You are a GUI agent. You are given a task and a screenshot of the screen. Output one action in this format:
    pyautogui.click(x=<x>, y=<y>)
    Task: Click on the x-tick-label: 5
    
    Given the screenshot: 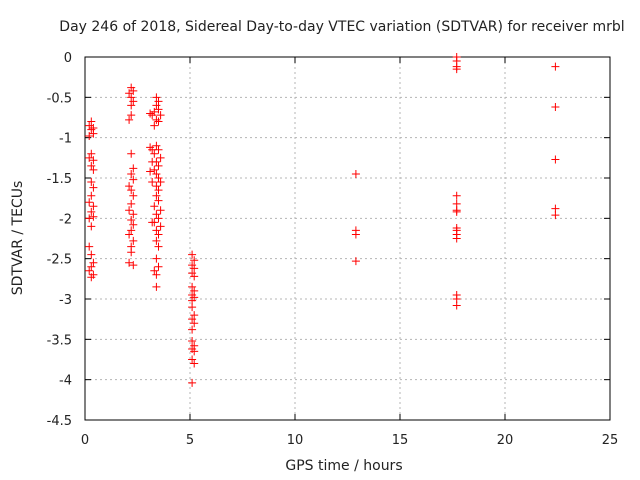 What is the action you would take?
    pyautogui.click(x=190, y=440)
    